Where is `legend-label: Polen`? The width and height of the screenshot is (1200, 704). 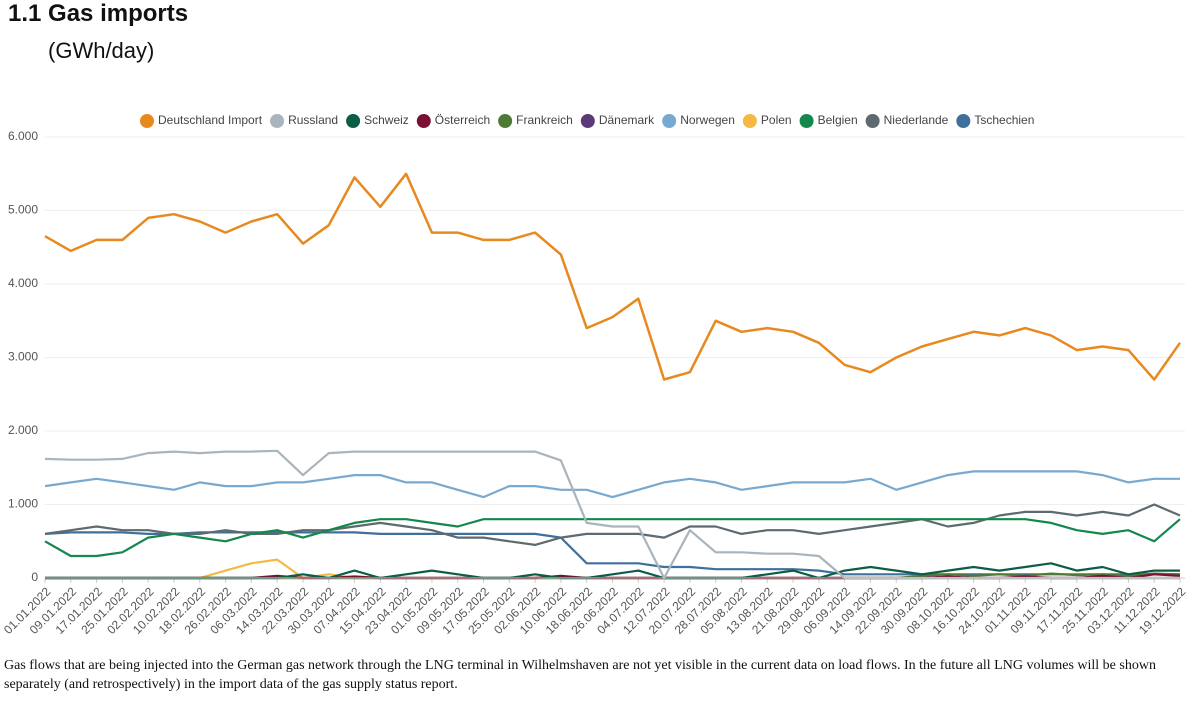
legend-label: Polen is located at coordinates (776, 120).